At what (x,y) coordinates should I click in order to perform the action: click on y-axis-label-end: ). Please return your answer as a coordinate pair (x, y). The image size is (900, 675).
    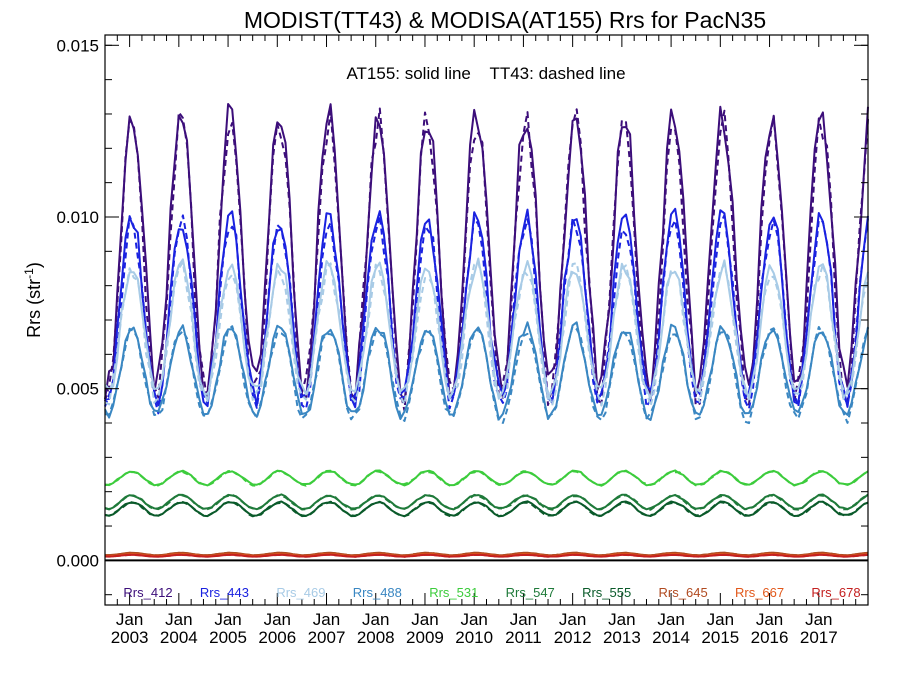
    Looking at the image, I should click on (34, 265).